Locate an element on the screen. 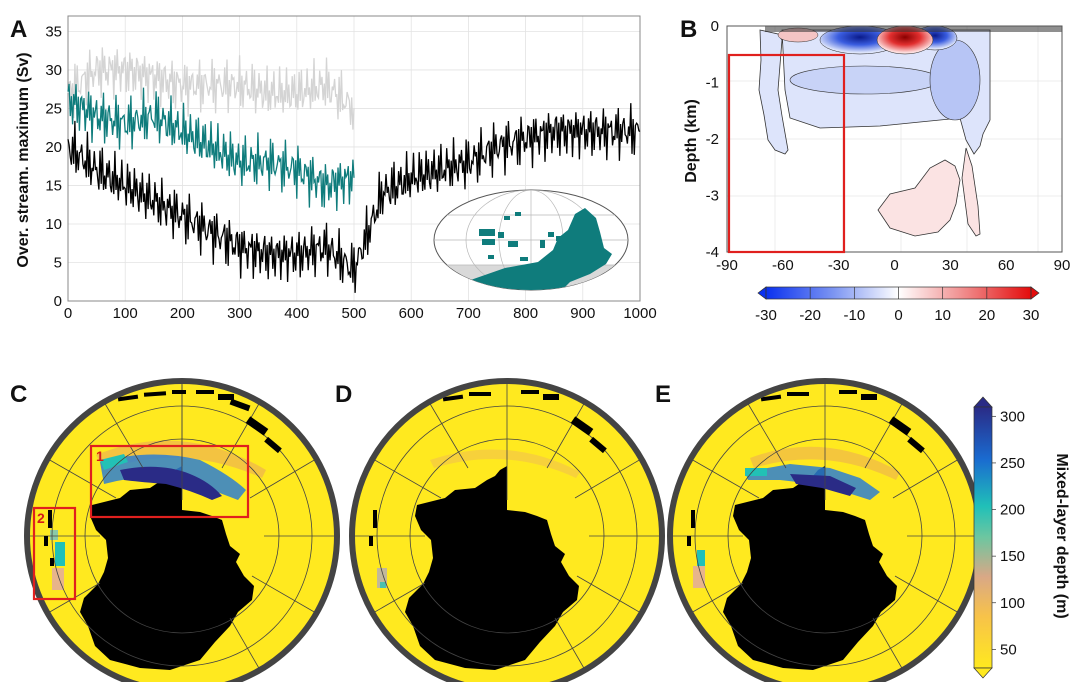 This screenshot has width=1077, height=682. x-tick-label: 200 is located at coordinates (182, 313).